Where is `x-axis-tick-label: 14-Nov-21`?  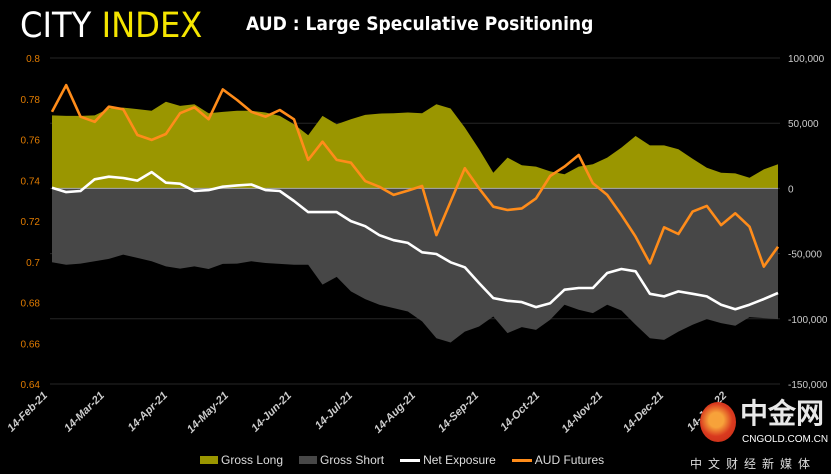 x-axis-tick-label: 14-Nov-21 is located at coordinates (583, 413).